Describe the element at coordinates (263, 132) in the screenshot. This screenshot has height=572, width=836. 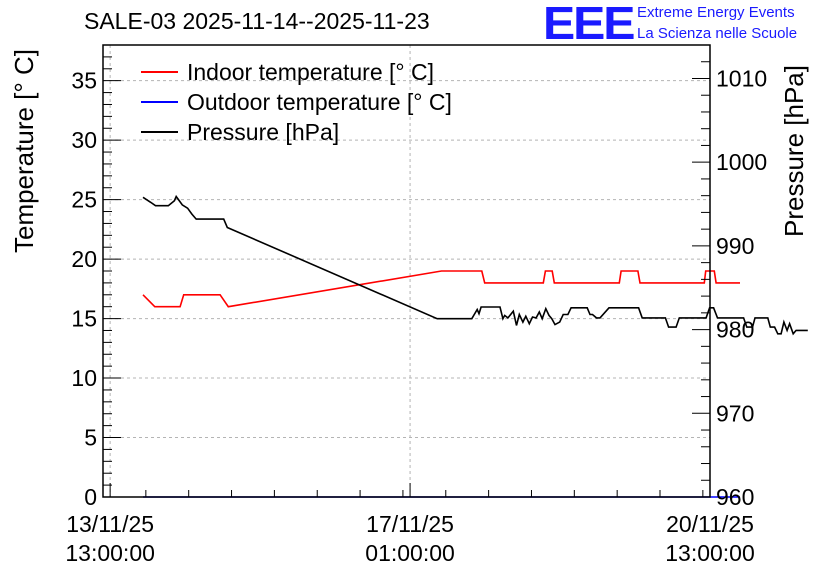
I see `legend-entry-pressure: Pressure [hPa]` at that location.